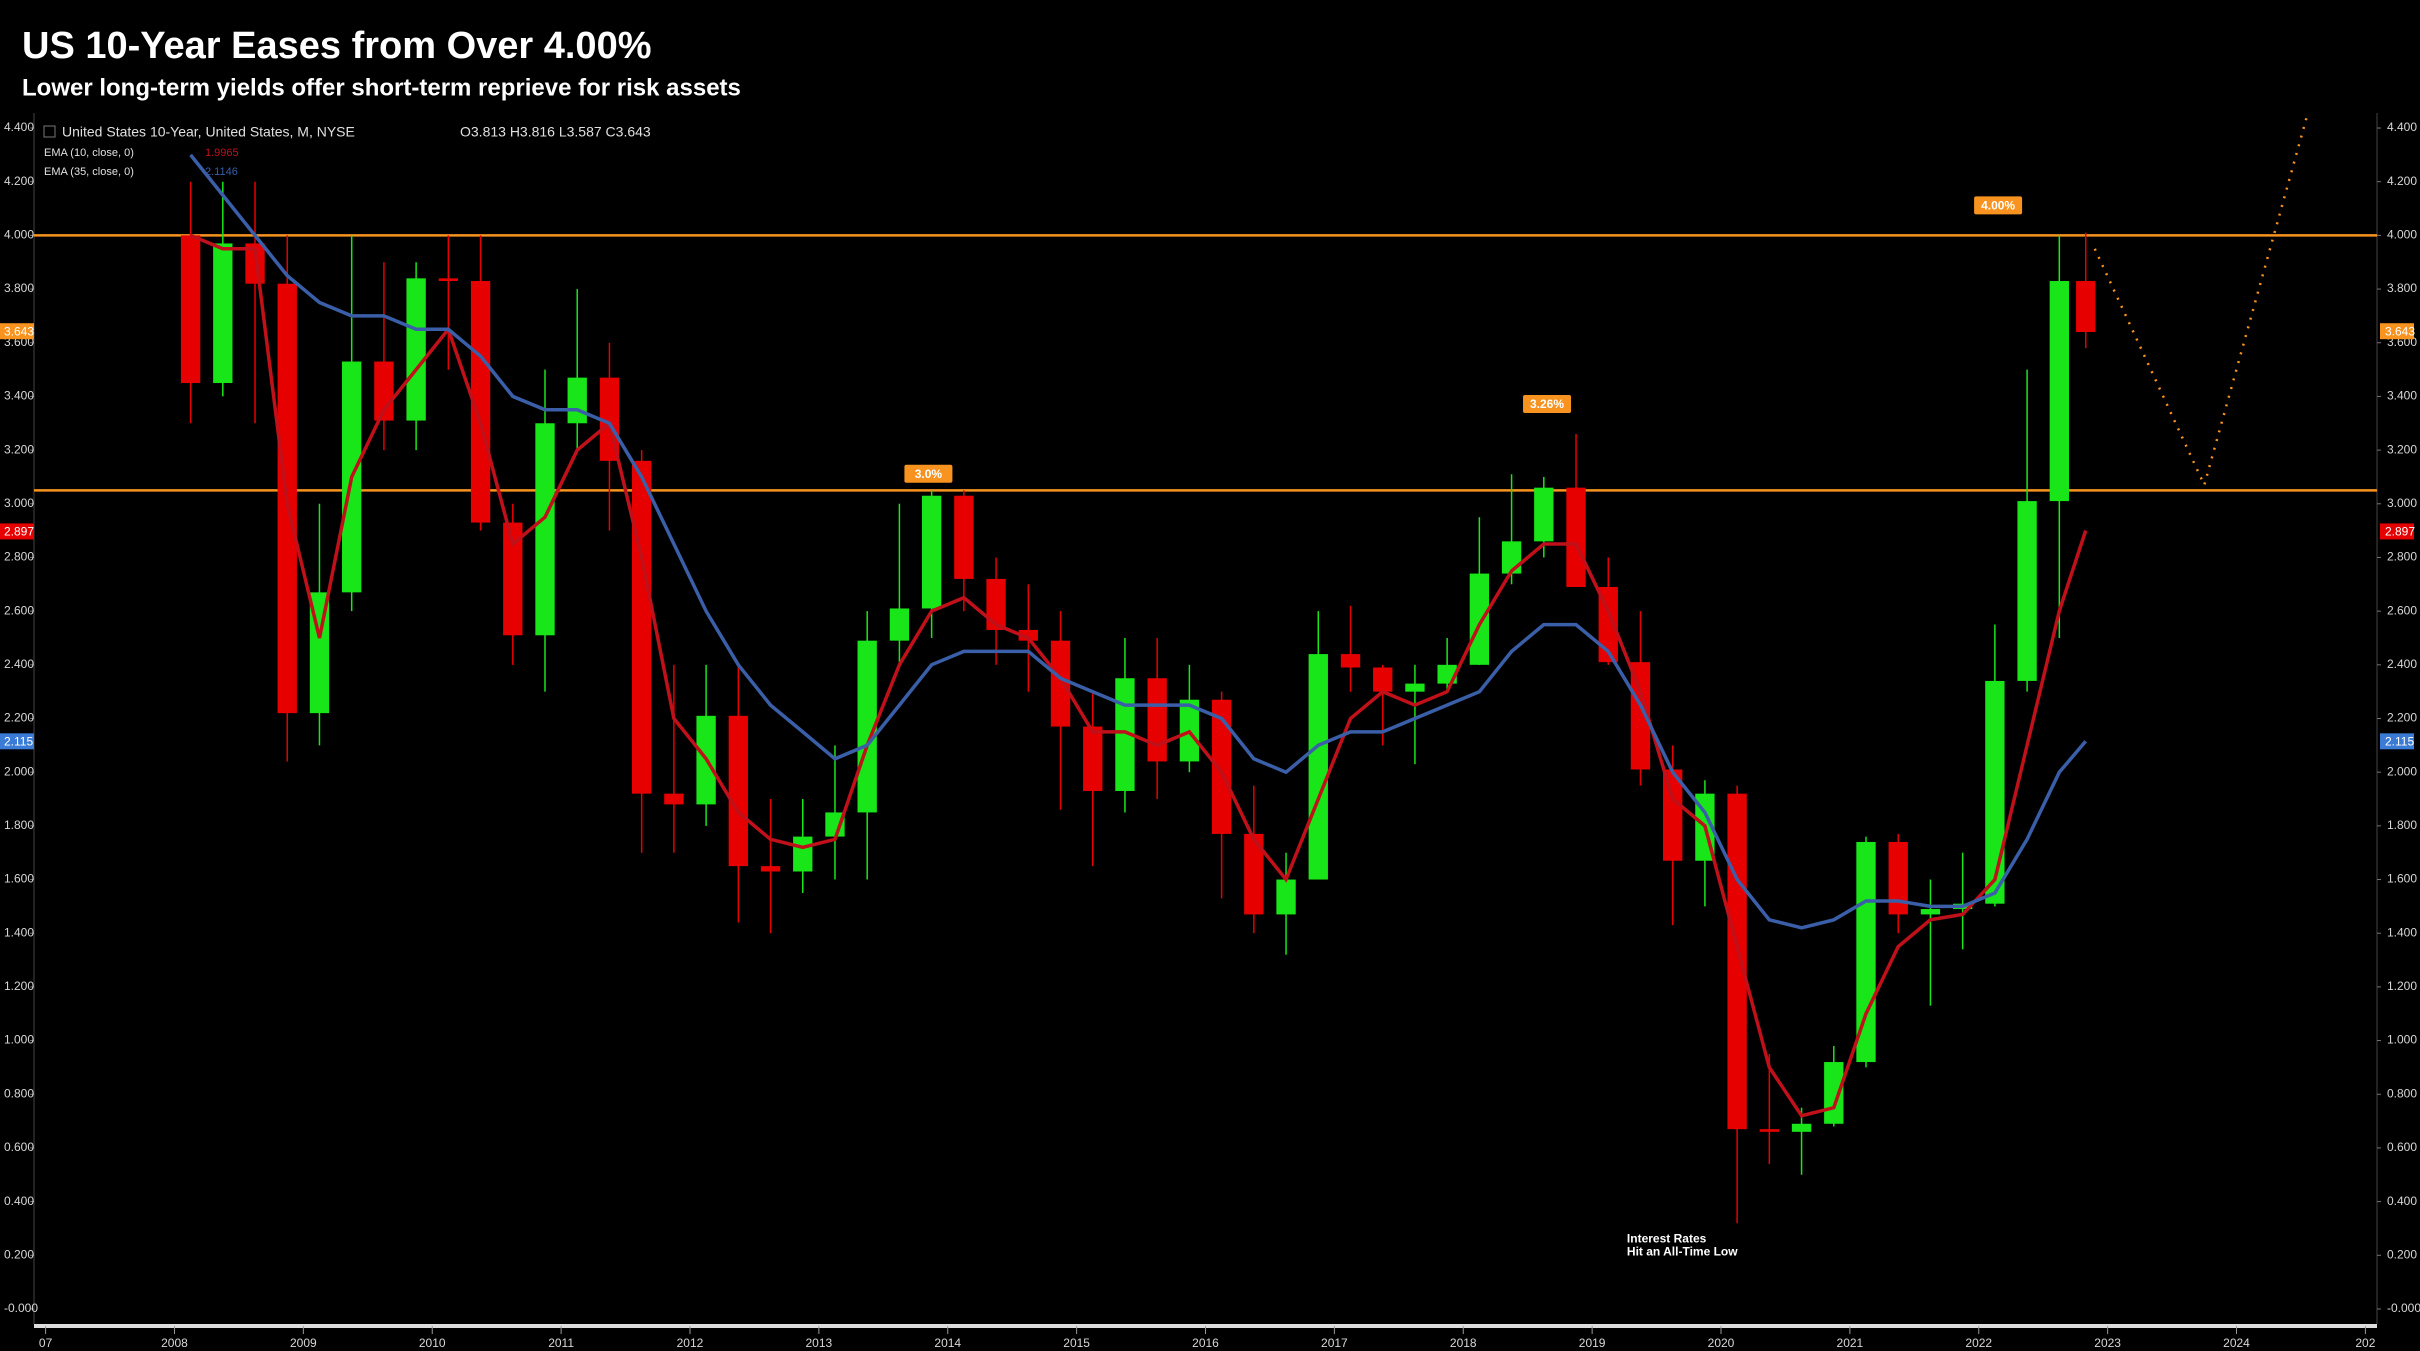 This screenshot has height=1351, width=2420. Describe the element at coordinates (19, 532) in the screenshot. I see `price-tag-label: 2.897` at that location.